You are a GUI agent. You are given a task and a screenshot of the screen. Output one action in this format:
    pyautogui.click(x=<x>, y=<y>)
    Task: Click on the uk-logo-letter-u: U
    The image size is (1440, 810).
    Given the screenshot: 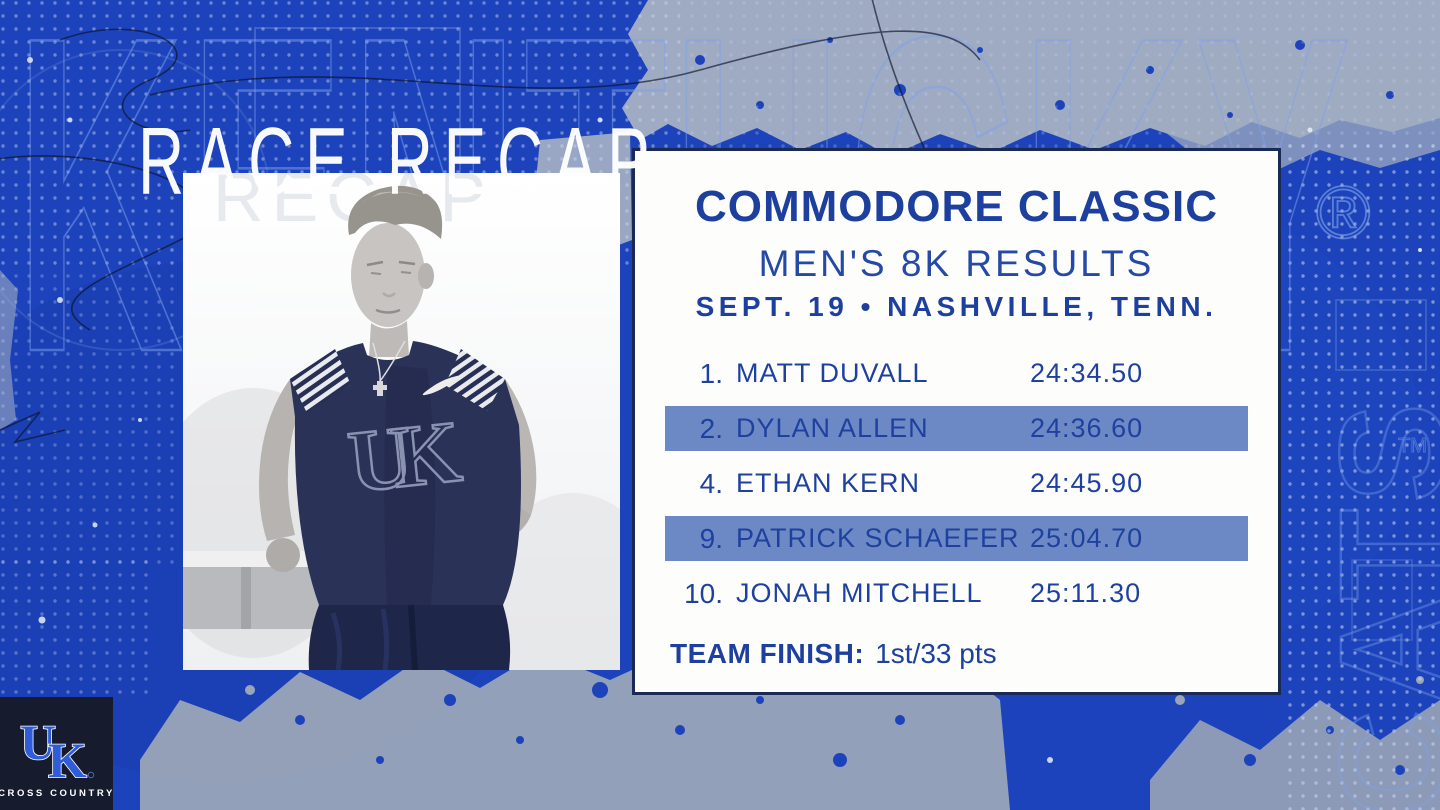 What is the action you would take?
    pyautogui.click(x=38, y=742)
    